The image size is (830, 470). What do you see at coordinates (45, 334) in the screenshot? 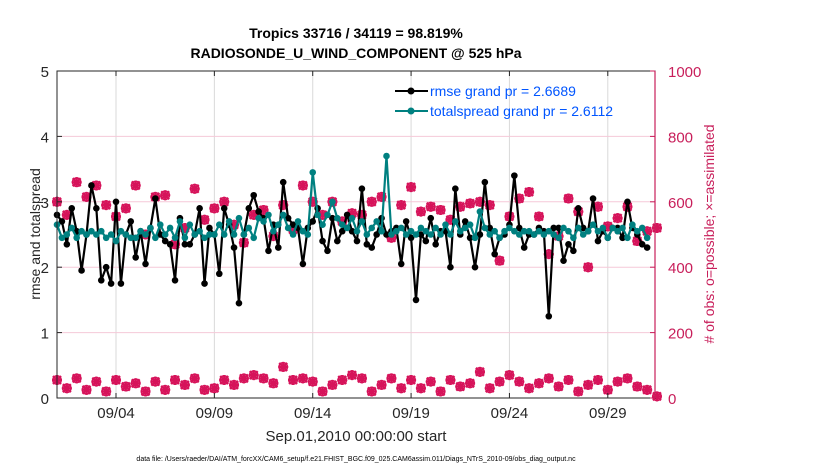
I see `y-tick-label: 1` at bounding box center [45, 334].